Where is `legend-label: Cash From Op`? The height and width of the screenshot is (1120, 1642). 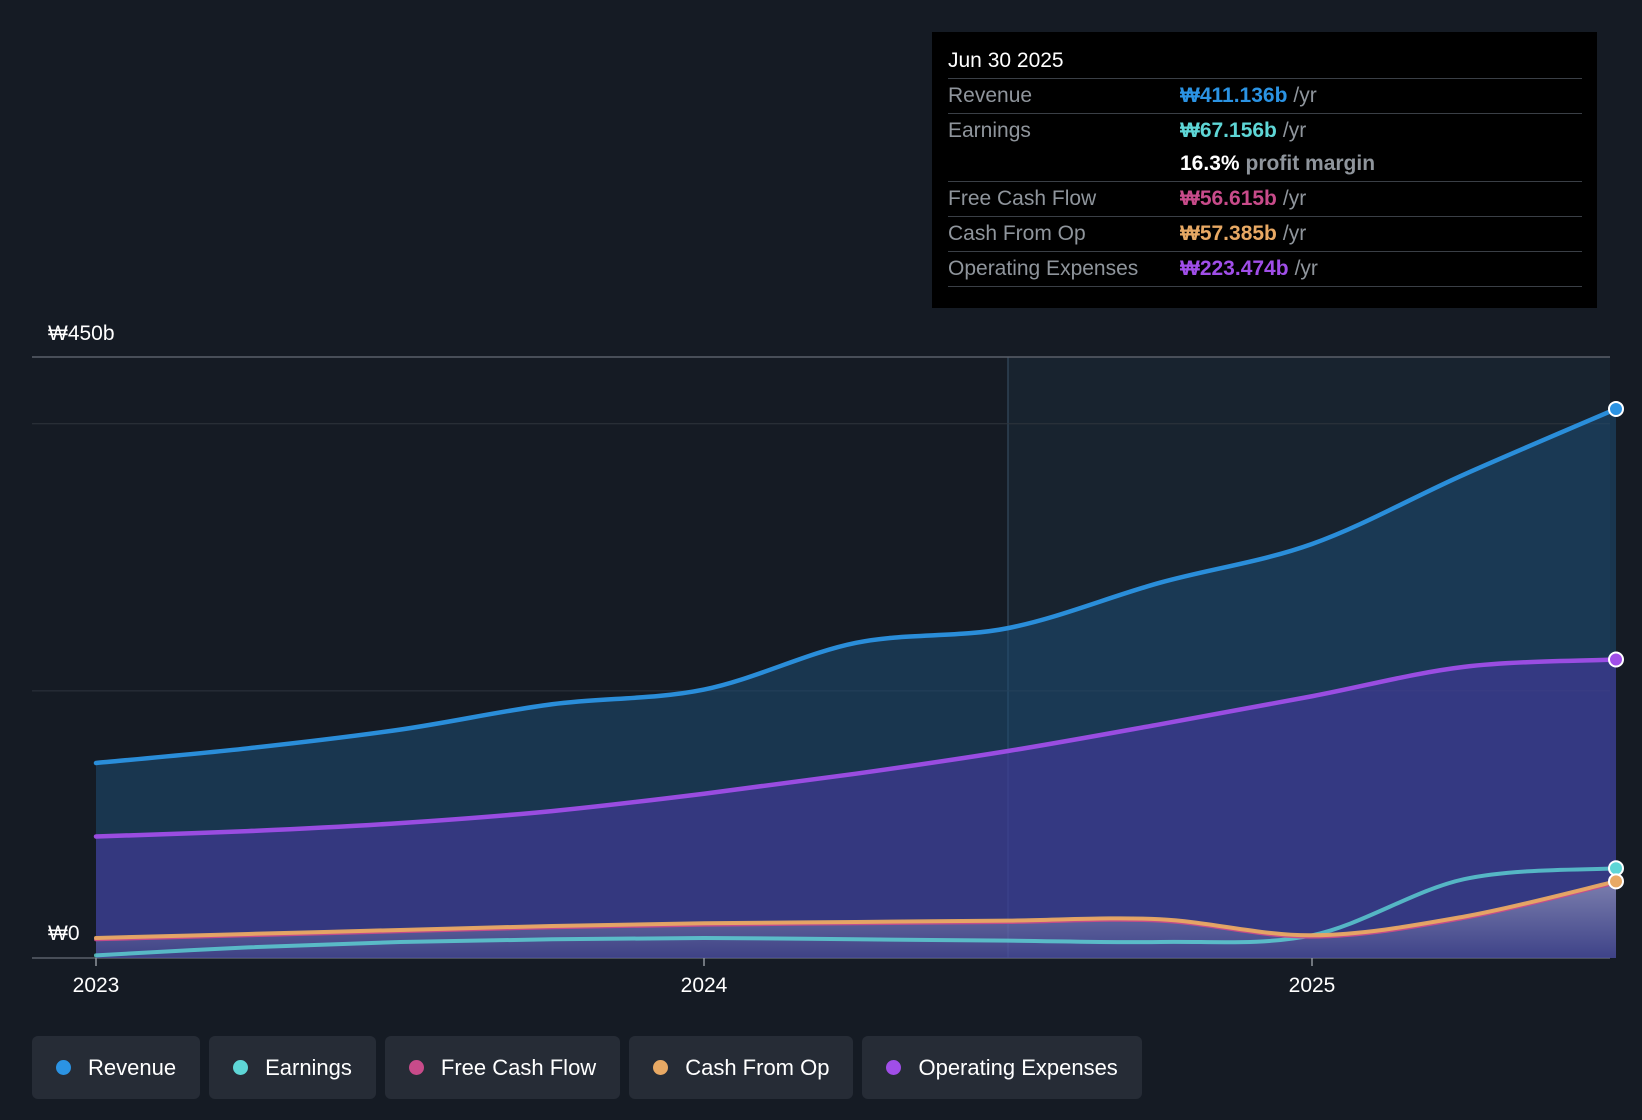
legend-label: Cash From Op is located at coordinates (757, 1067).